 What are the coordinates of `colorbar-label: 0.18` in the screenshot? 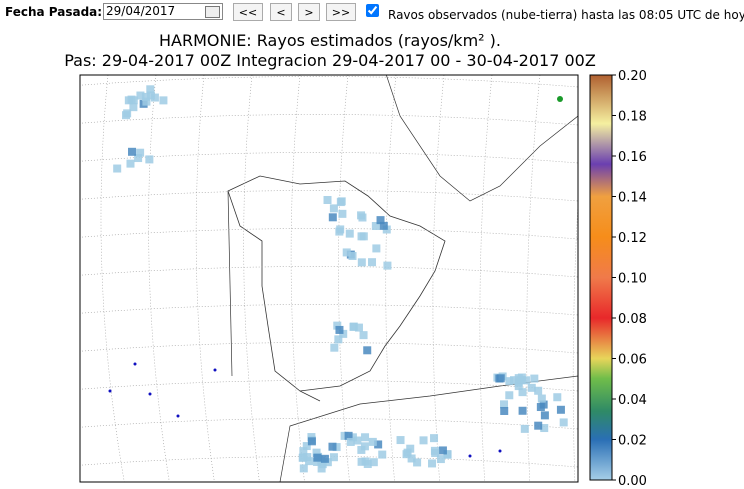 It's located at (632, 117).